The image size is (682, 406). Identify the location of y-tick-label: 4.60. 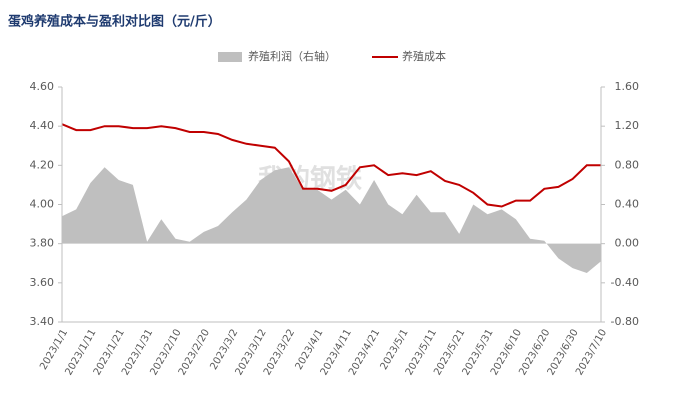
(42, 86).